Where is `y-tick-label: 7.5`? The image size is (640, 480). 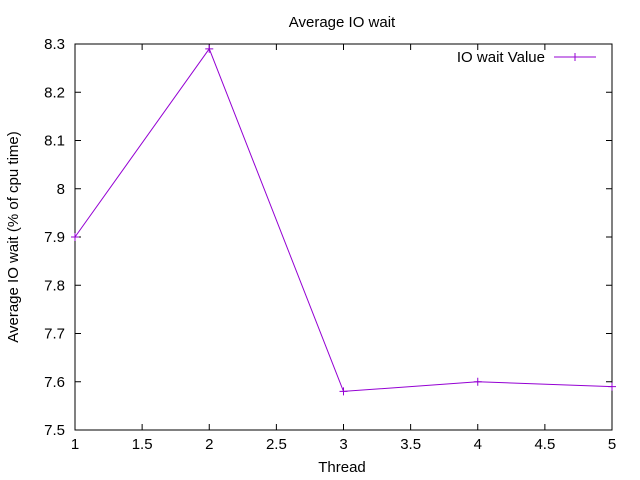 y-tick-label: 7.5 is located at coordinates (54, 430).